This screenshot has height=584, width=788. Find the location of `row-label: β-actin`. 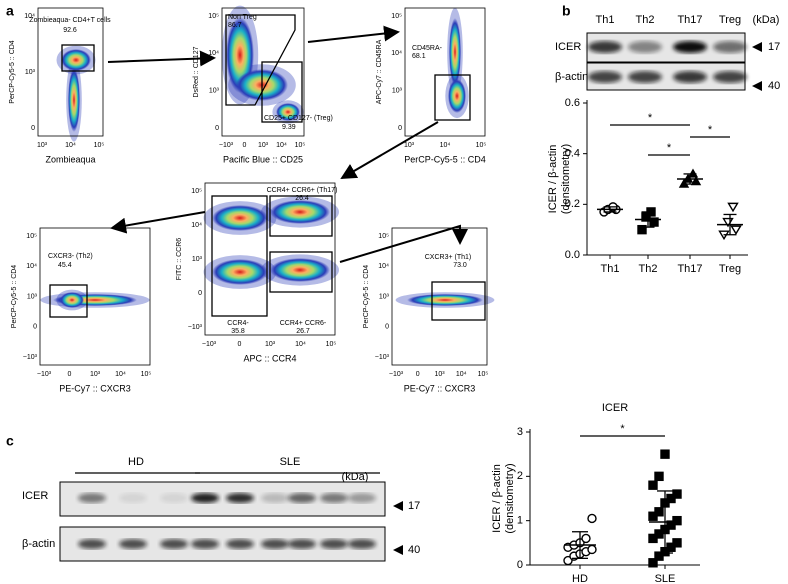

row-label: β-actin is located at coordinates (38, 544).